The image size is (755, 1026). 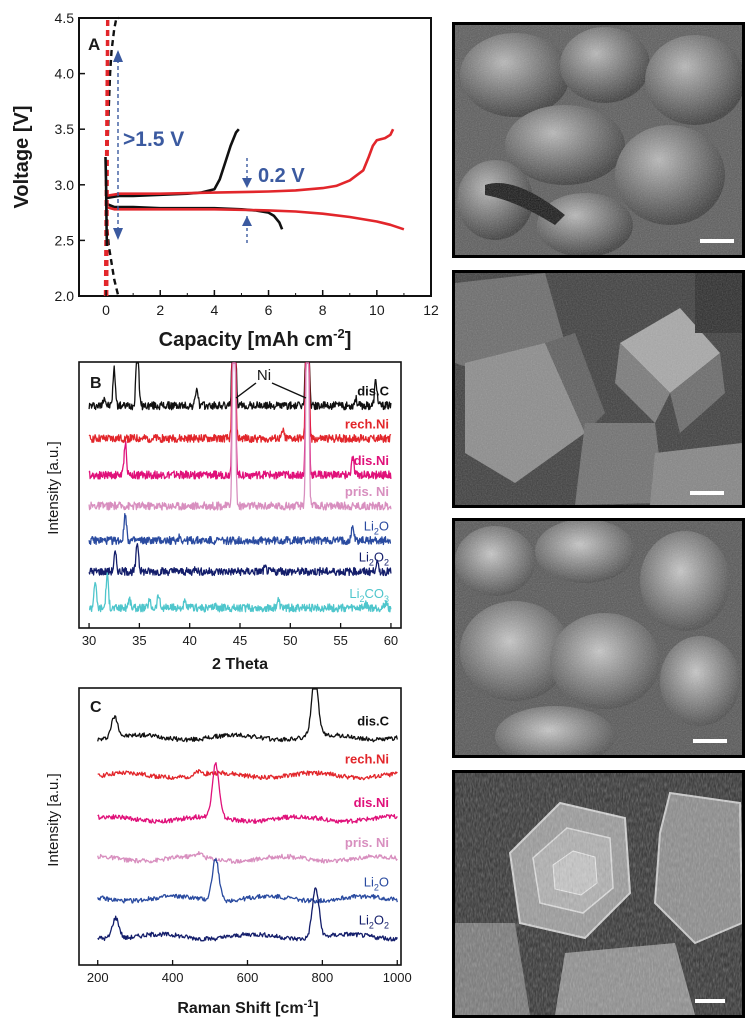 I want to click on chart-b-panel-label: B, so click(x=96, y=383).